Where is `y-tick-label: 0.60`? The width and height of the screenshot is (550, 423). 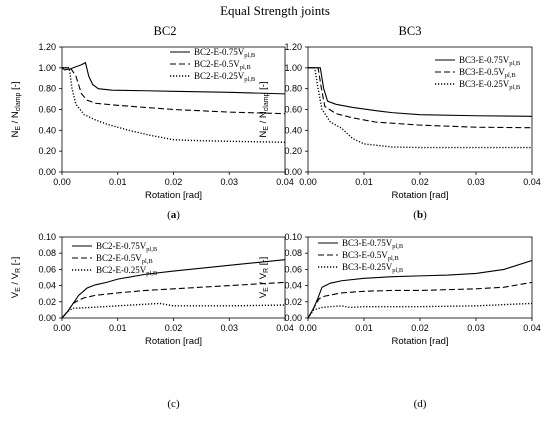
y-tick-label: 0.60 is located at coordinates (293, 110).